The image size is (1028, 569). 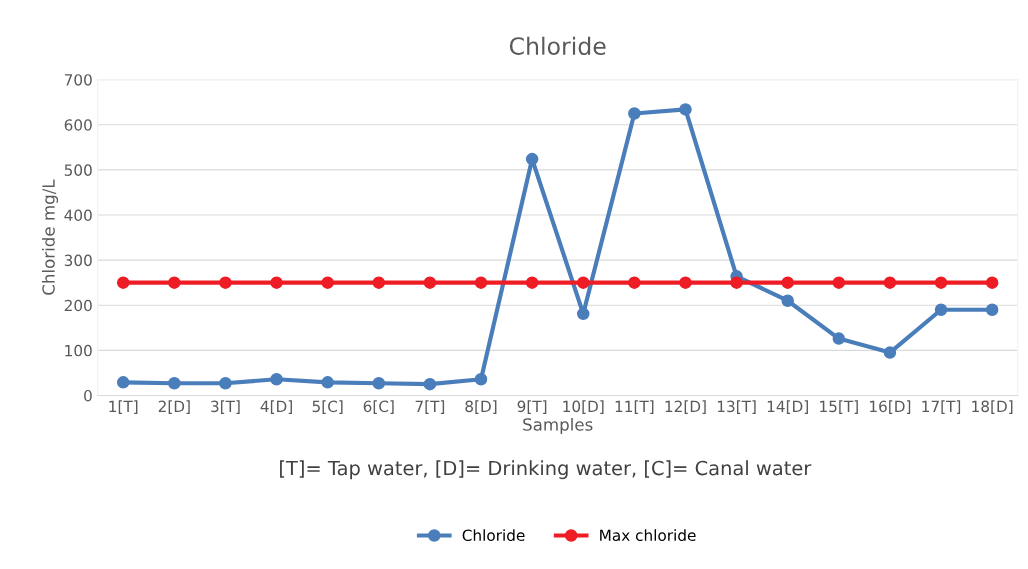 I want to click on y-tick-label: 500, so click(x=78, y=170).